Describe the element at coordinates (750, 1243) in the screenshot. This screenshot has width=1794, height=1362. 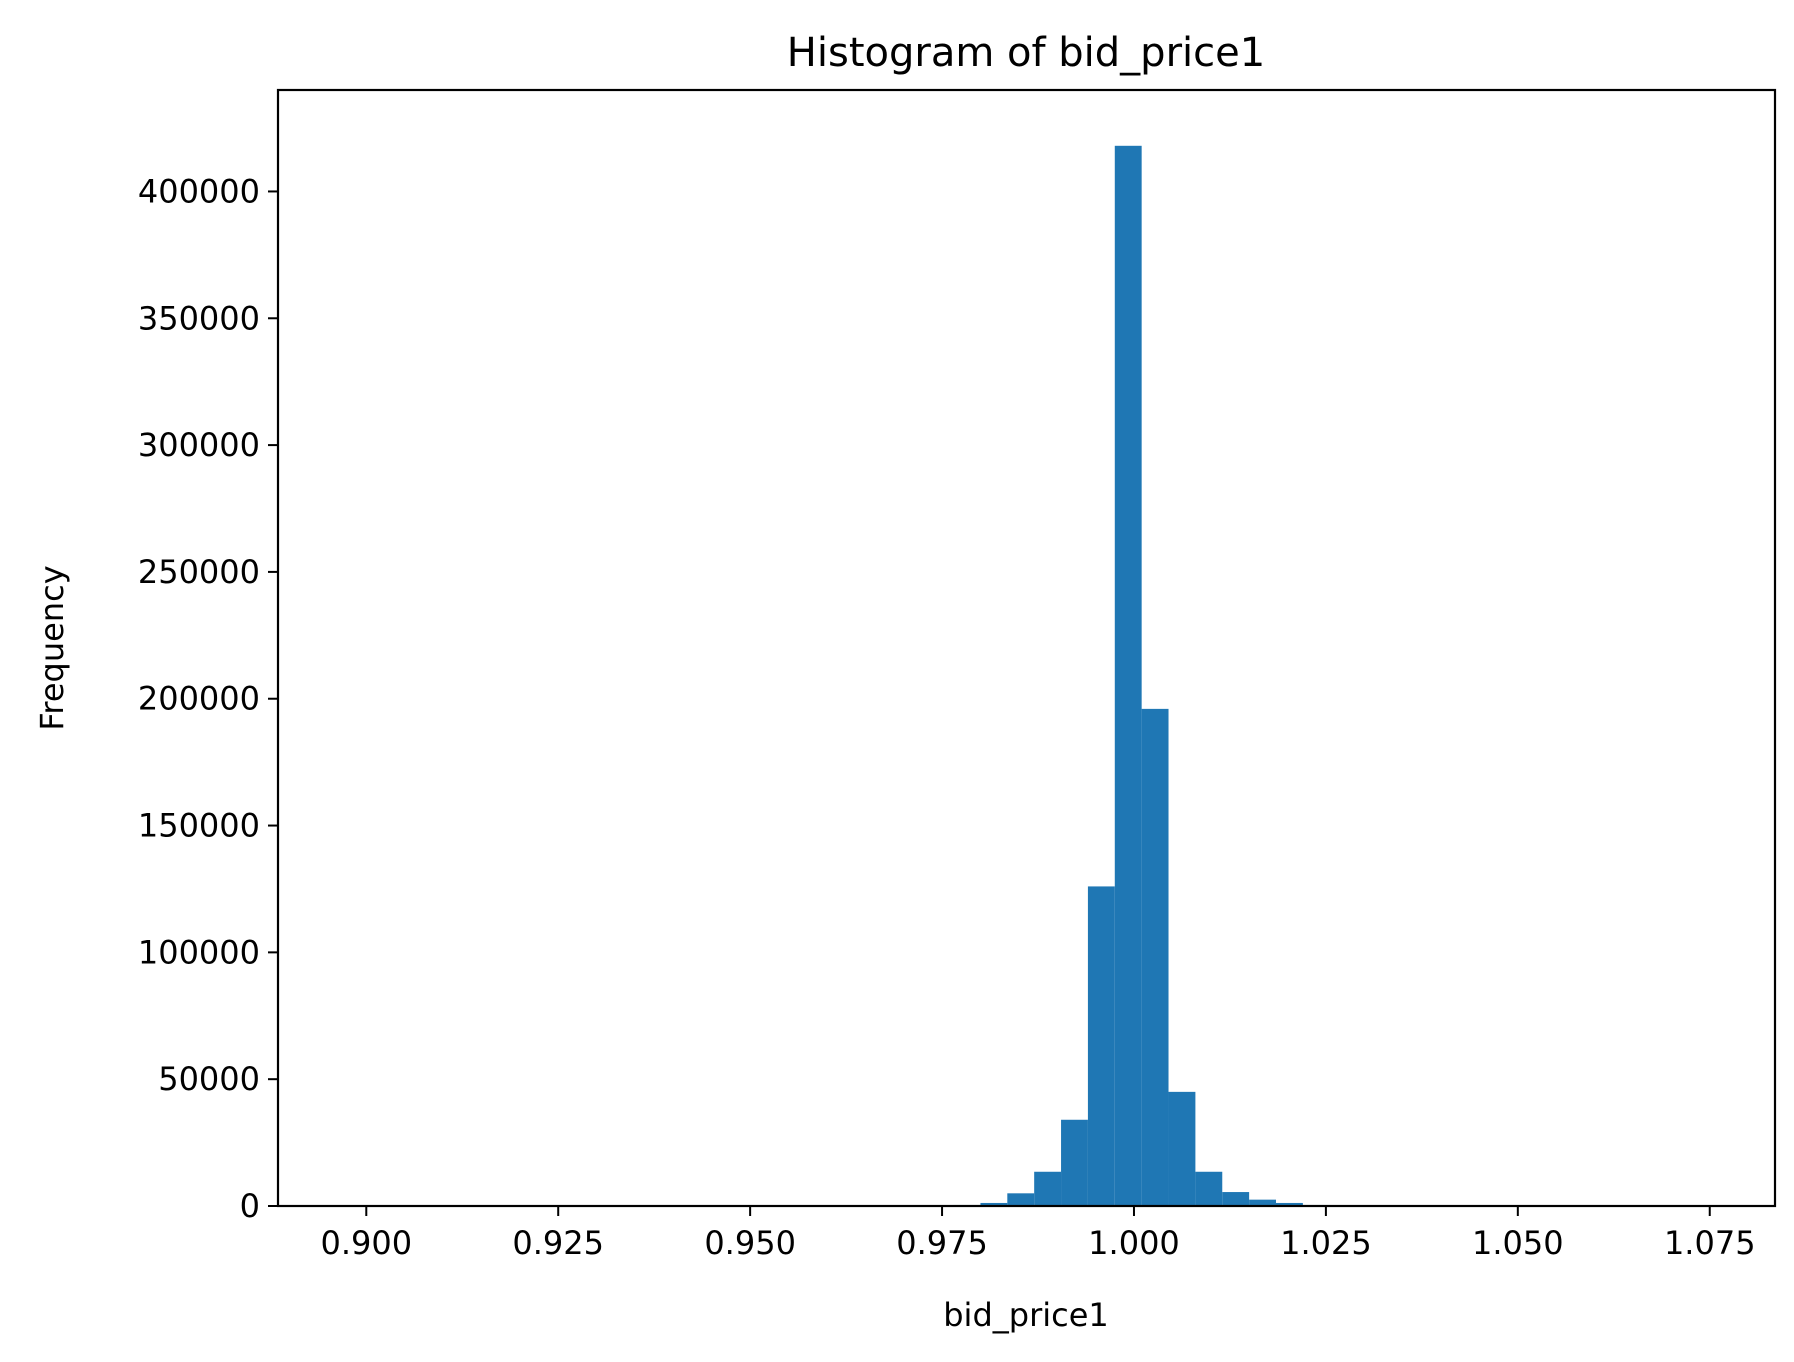
I see `x-tick-label: 0.950` at that location.